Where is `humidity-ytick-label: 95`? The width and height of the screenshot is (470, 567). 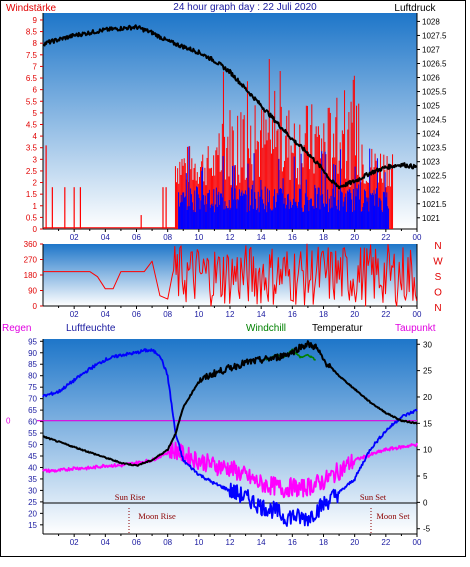
humidity-ytick-label: 95 is located at coordinates (32, 341).